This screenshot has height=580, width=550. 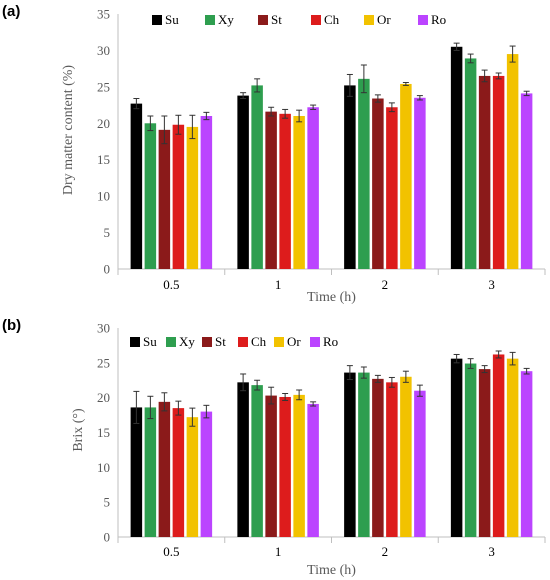 What do you see at coordinates (11, 11) in the screenshot?
I see `panel-label: (a)` at bounding box center [11, 11].